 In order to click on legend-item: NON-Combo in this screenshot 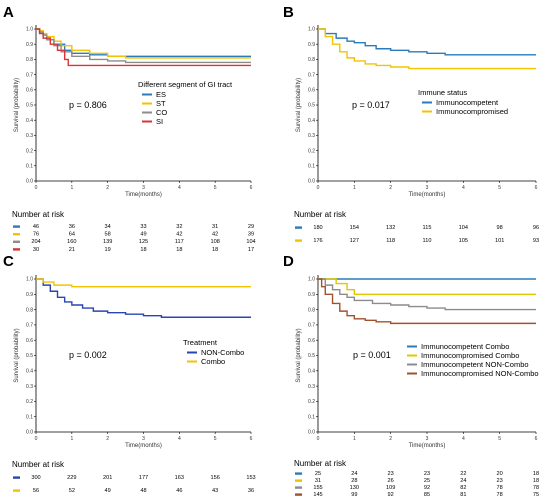, I will do `click(222, 352)`.